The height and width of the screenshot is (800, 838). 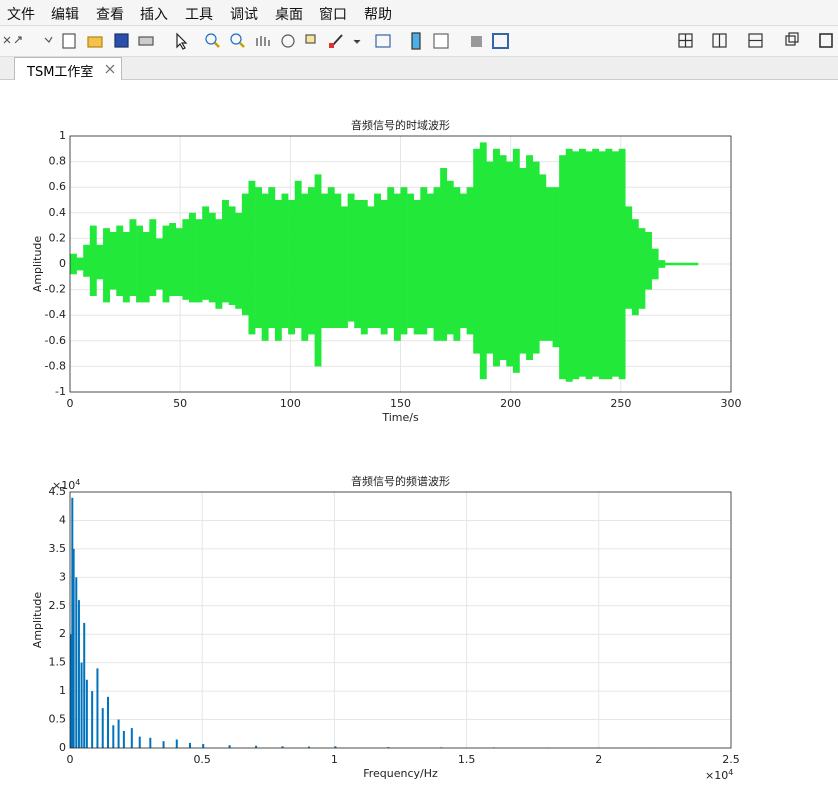 I want to click on y-tick-label: 2.5, so click(x=58, y=605).